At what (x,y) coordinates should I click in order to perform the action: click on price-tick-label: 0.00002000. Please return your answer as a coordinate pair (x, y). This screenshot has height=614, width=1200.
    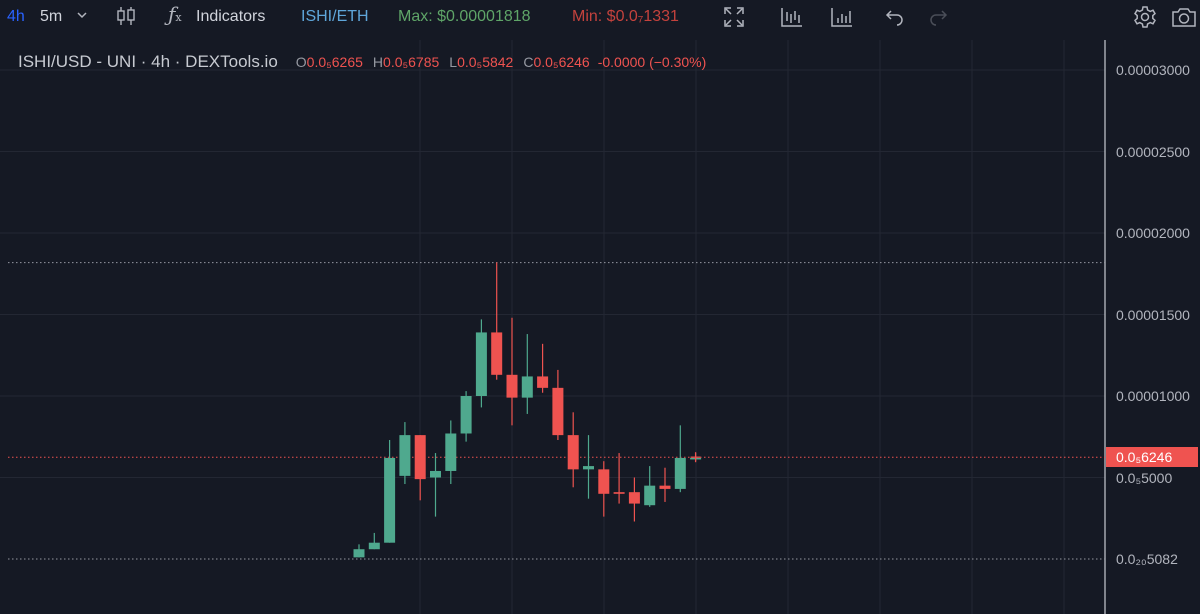
    Looking at the image, I should click on (1153, 233).